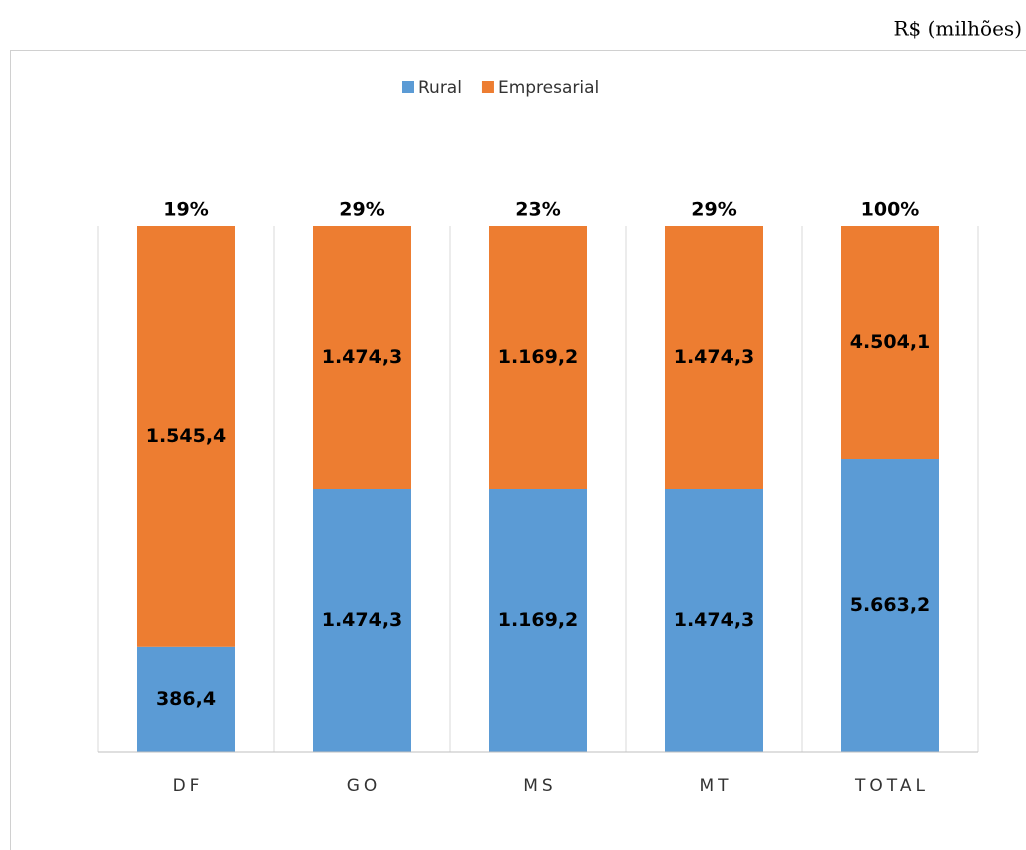 This screenshot has height=850, width=1026. I want to click on top-label: 100%, so click(890, 210).